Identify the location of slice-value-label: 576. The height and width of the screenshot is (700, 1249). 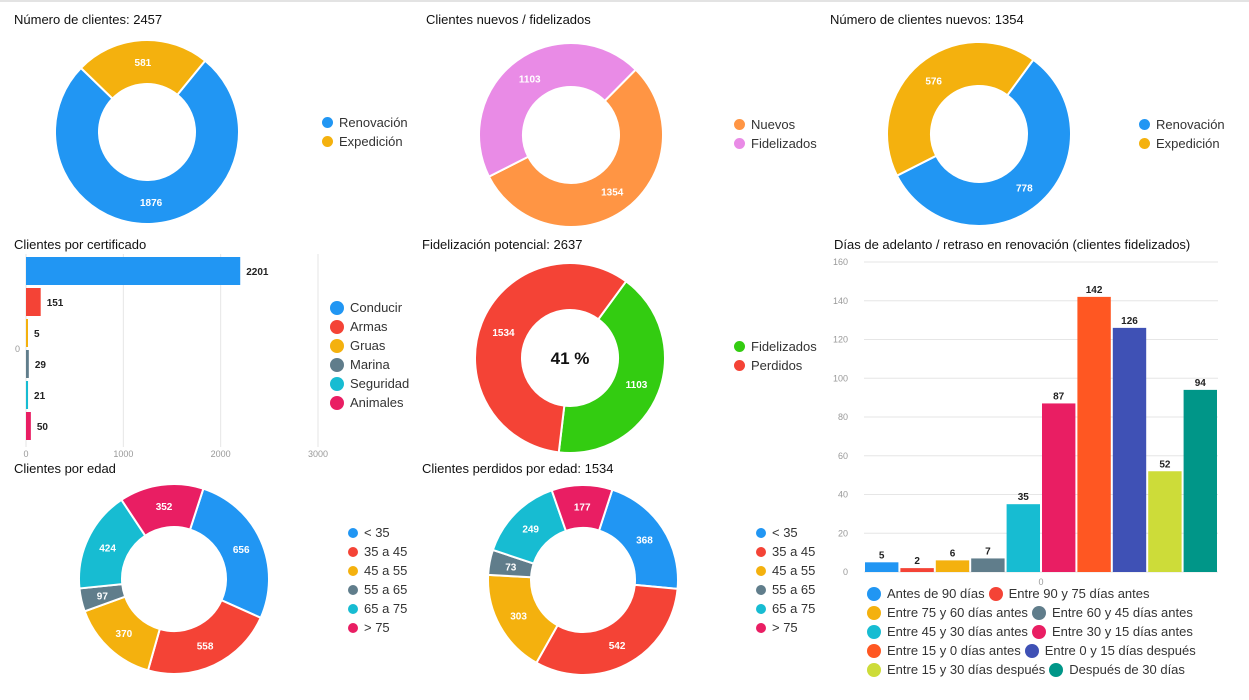
(933, 82).